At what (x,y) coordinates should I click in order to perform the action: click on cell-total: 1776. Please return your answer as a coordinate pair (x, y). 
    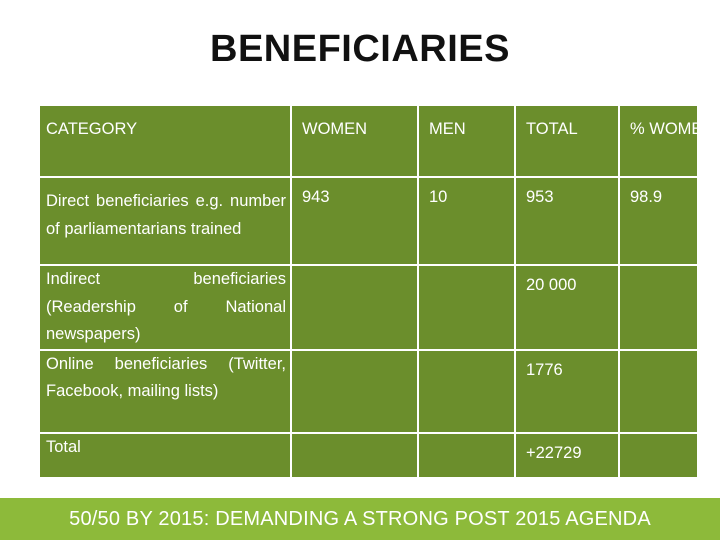
    Looking at the image, I should click on (567, 391).